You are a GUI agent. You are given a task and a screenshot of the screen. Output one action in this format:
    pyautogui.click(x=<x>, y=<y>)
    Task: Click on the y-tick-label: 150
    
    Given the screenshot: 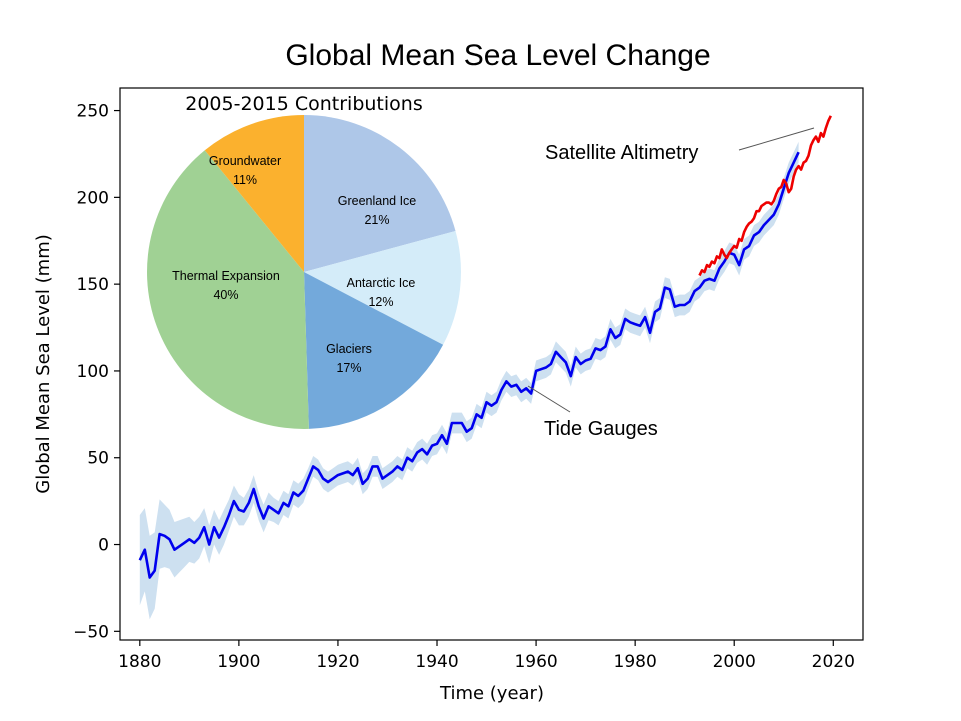 What is the action you would take?
    pyautogui.click(x=93, y=285)
    